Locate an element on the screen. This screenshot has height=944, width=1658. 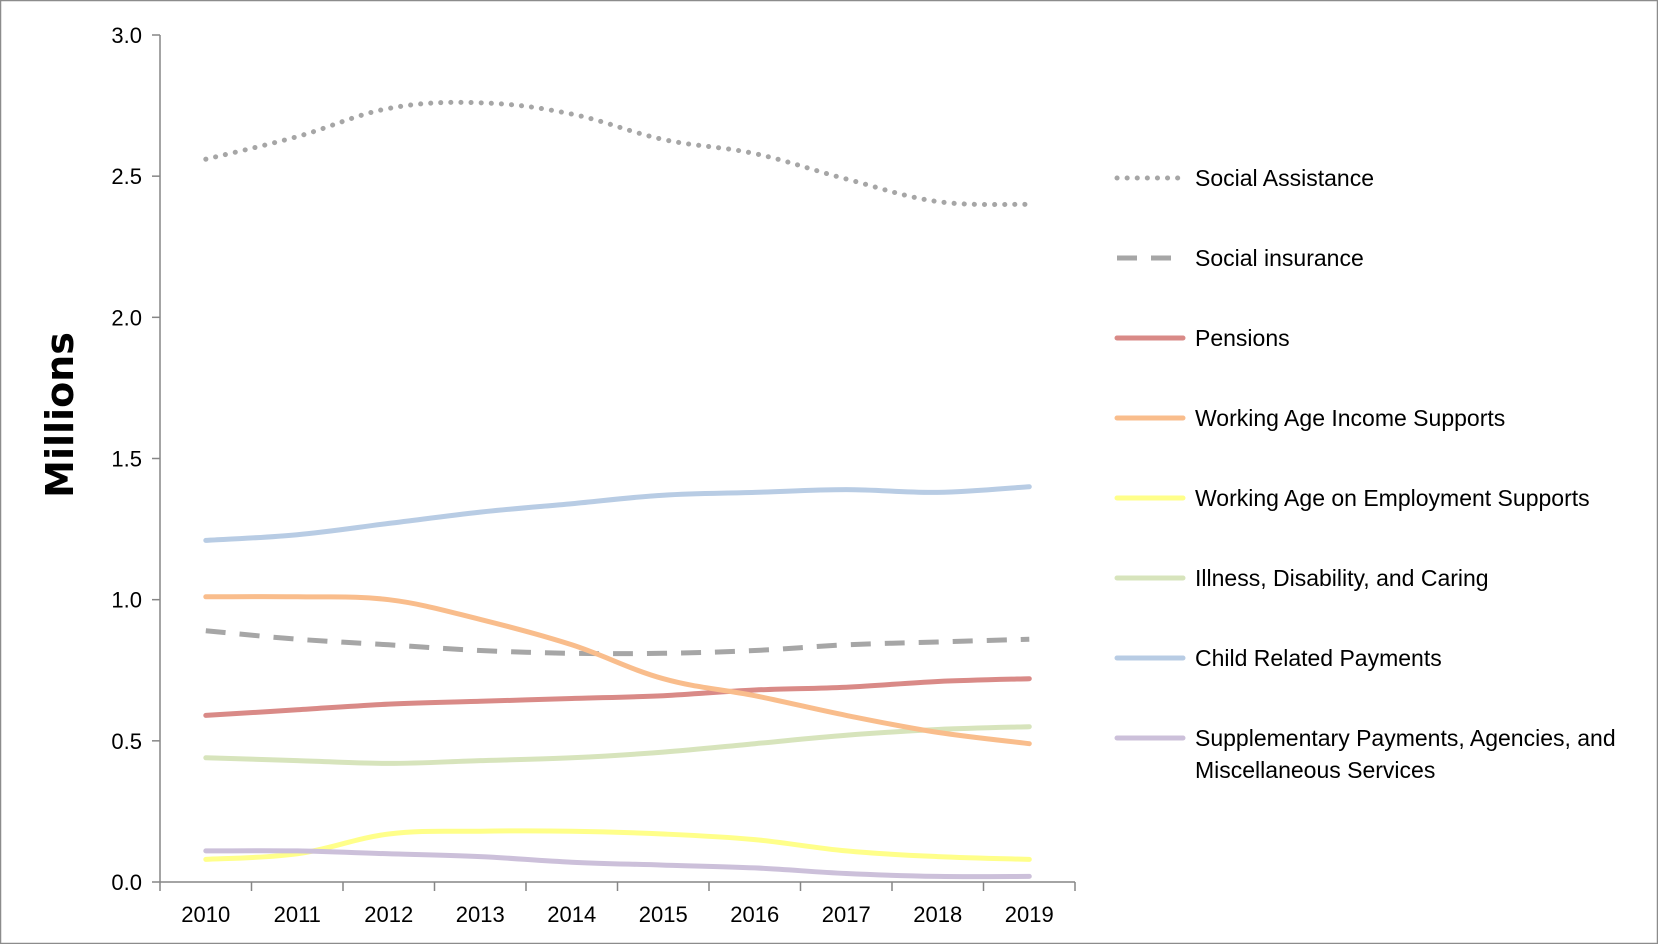
legend-label: Pensions is located at coordinates (1242, 338).